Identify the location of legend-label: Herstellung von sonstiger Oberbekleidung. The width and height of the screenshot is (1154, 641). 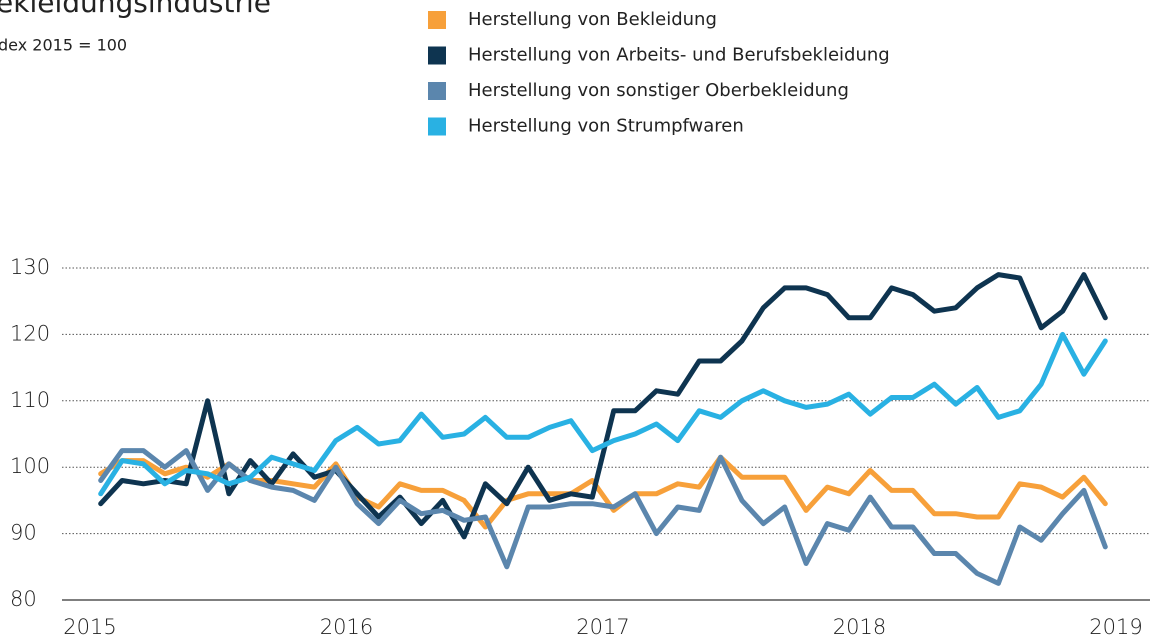
(658, 90).